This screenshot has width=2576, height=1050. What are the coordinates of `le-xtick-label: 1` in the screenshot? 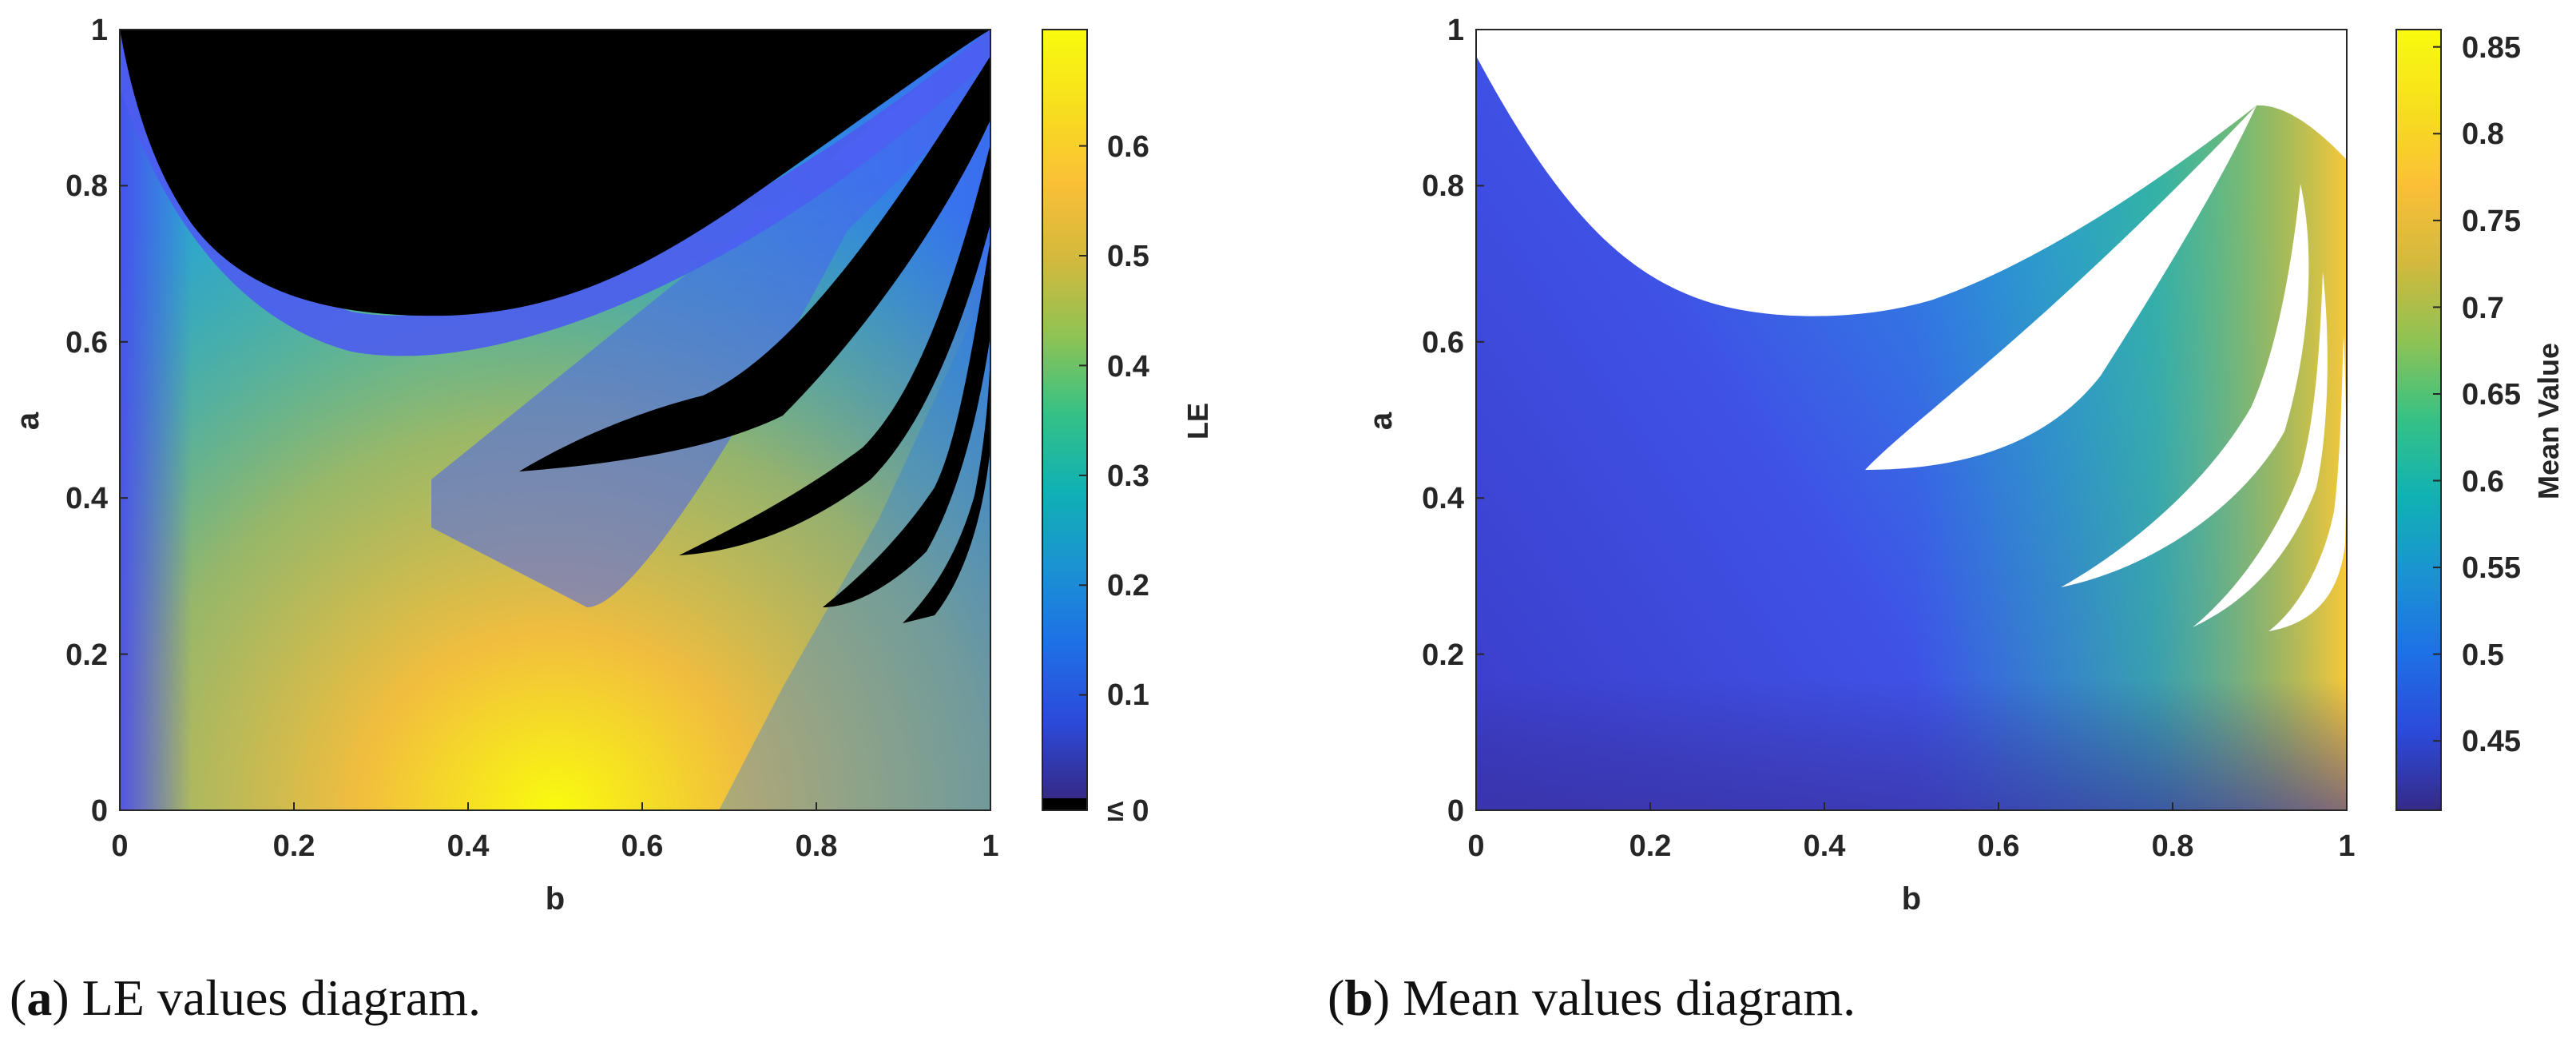 It's located at (990, 846).